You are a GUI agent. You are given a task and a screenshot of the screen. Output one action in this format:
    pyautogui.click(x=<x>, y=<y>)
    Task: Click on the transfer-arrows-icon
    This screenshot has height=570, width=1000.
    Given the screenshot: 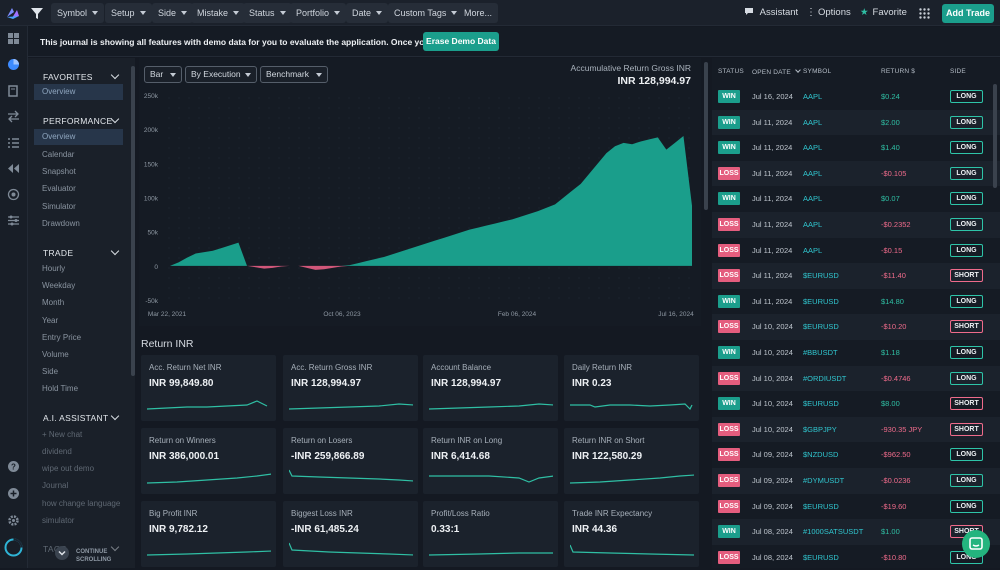 What is the action you would take?
    pyautogui.click(x=13, y=116)
    